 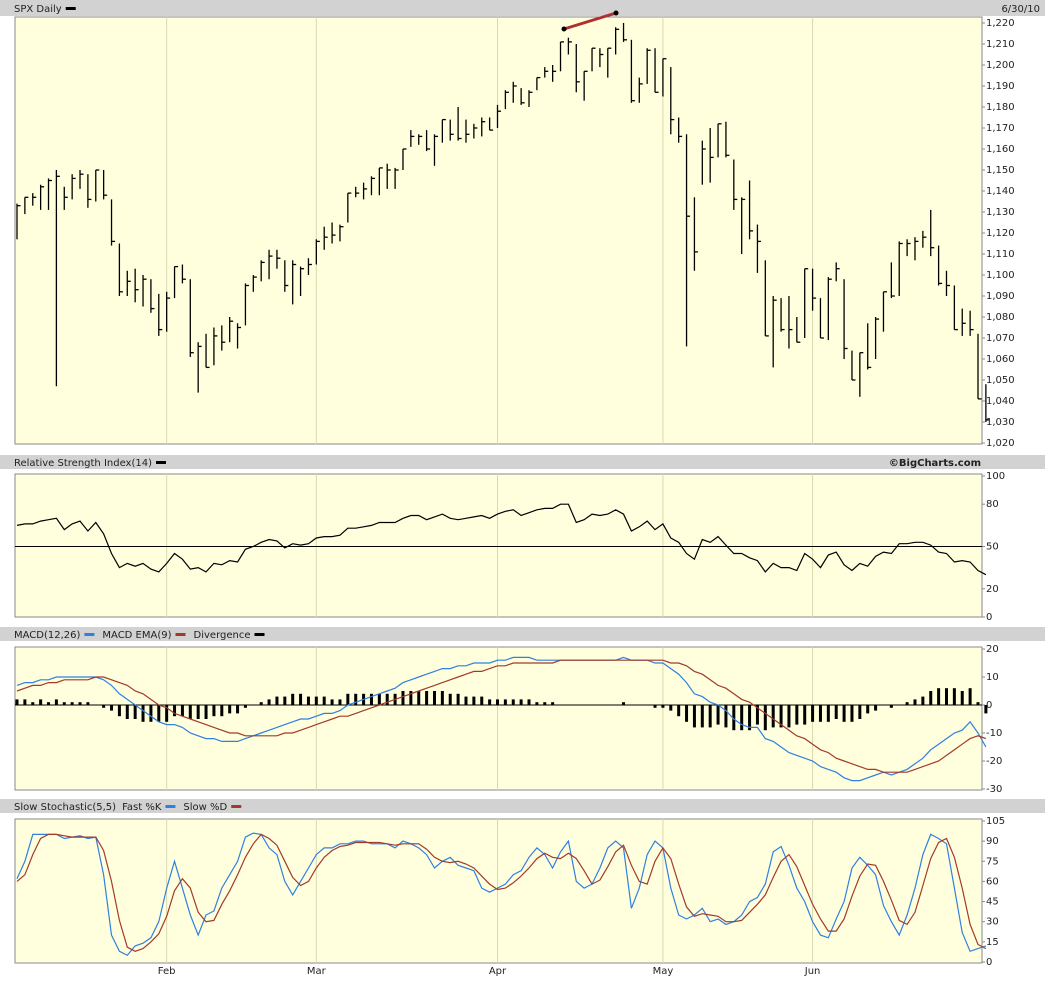 What do you see at coordinates (992, 942) in the screenshot?
I see `y-tick-label: 15` at bounding box center [992, 942].